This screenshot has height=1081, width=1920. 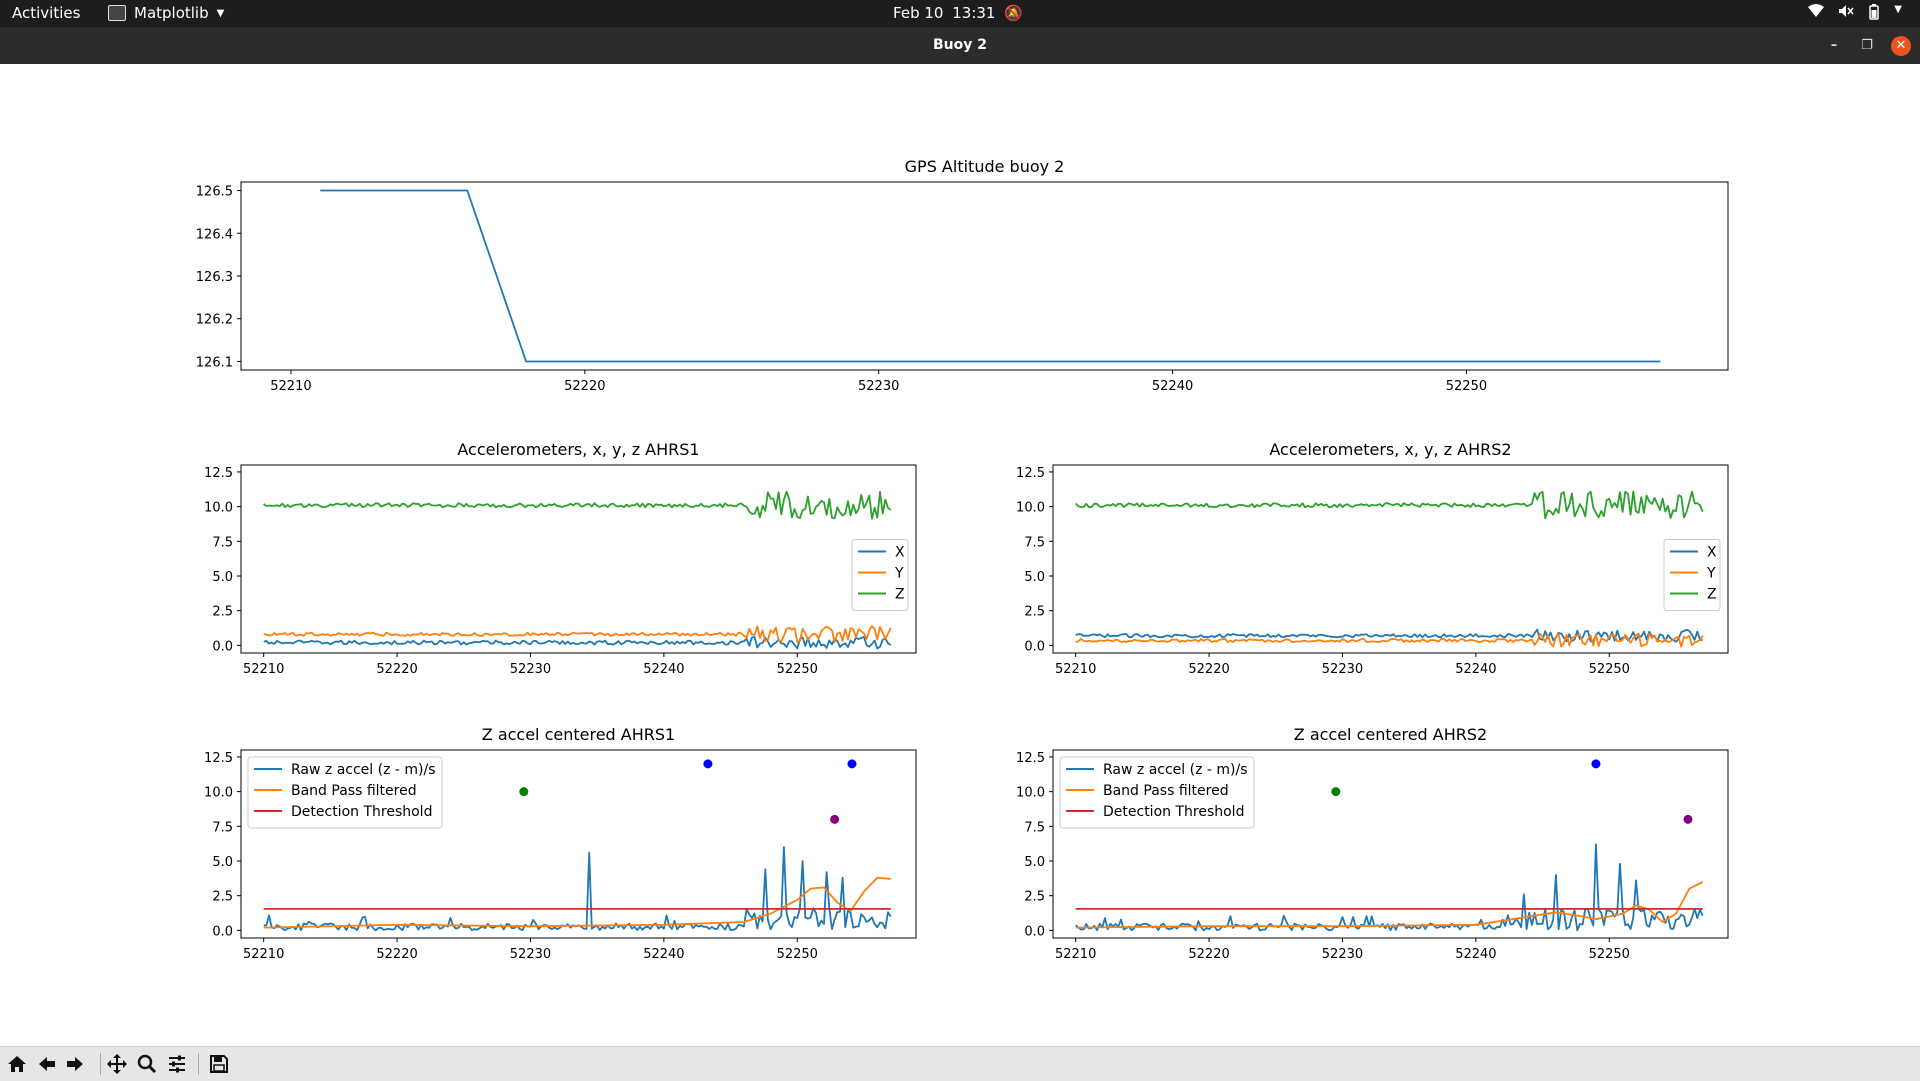 I want to click on chart-title: Z accel centered AHRS2, so click(x=1390, y=734).